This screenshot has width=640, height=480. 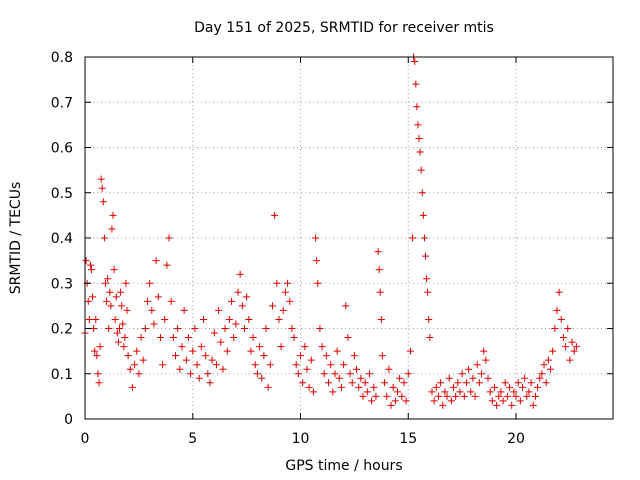 What do you see at coordinates (62, 194) in the screenshot?
I see `y-tick-label: 0.5` at bounding box center [62, 194].